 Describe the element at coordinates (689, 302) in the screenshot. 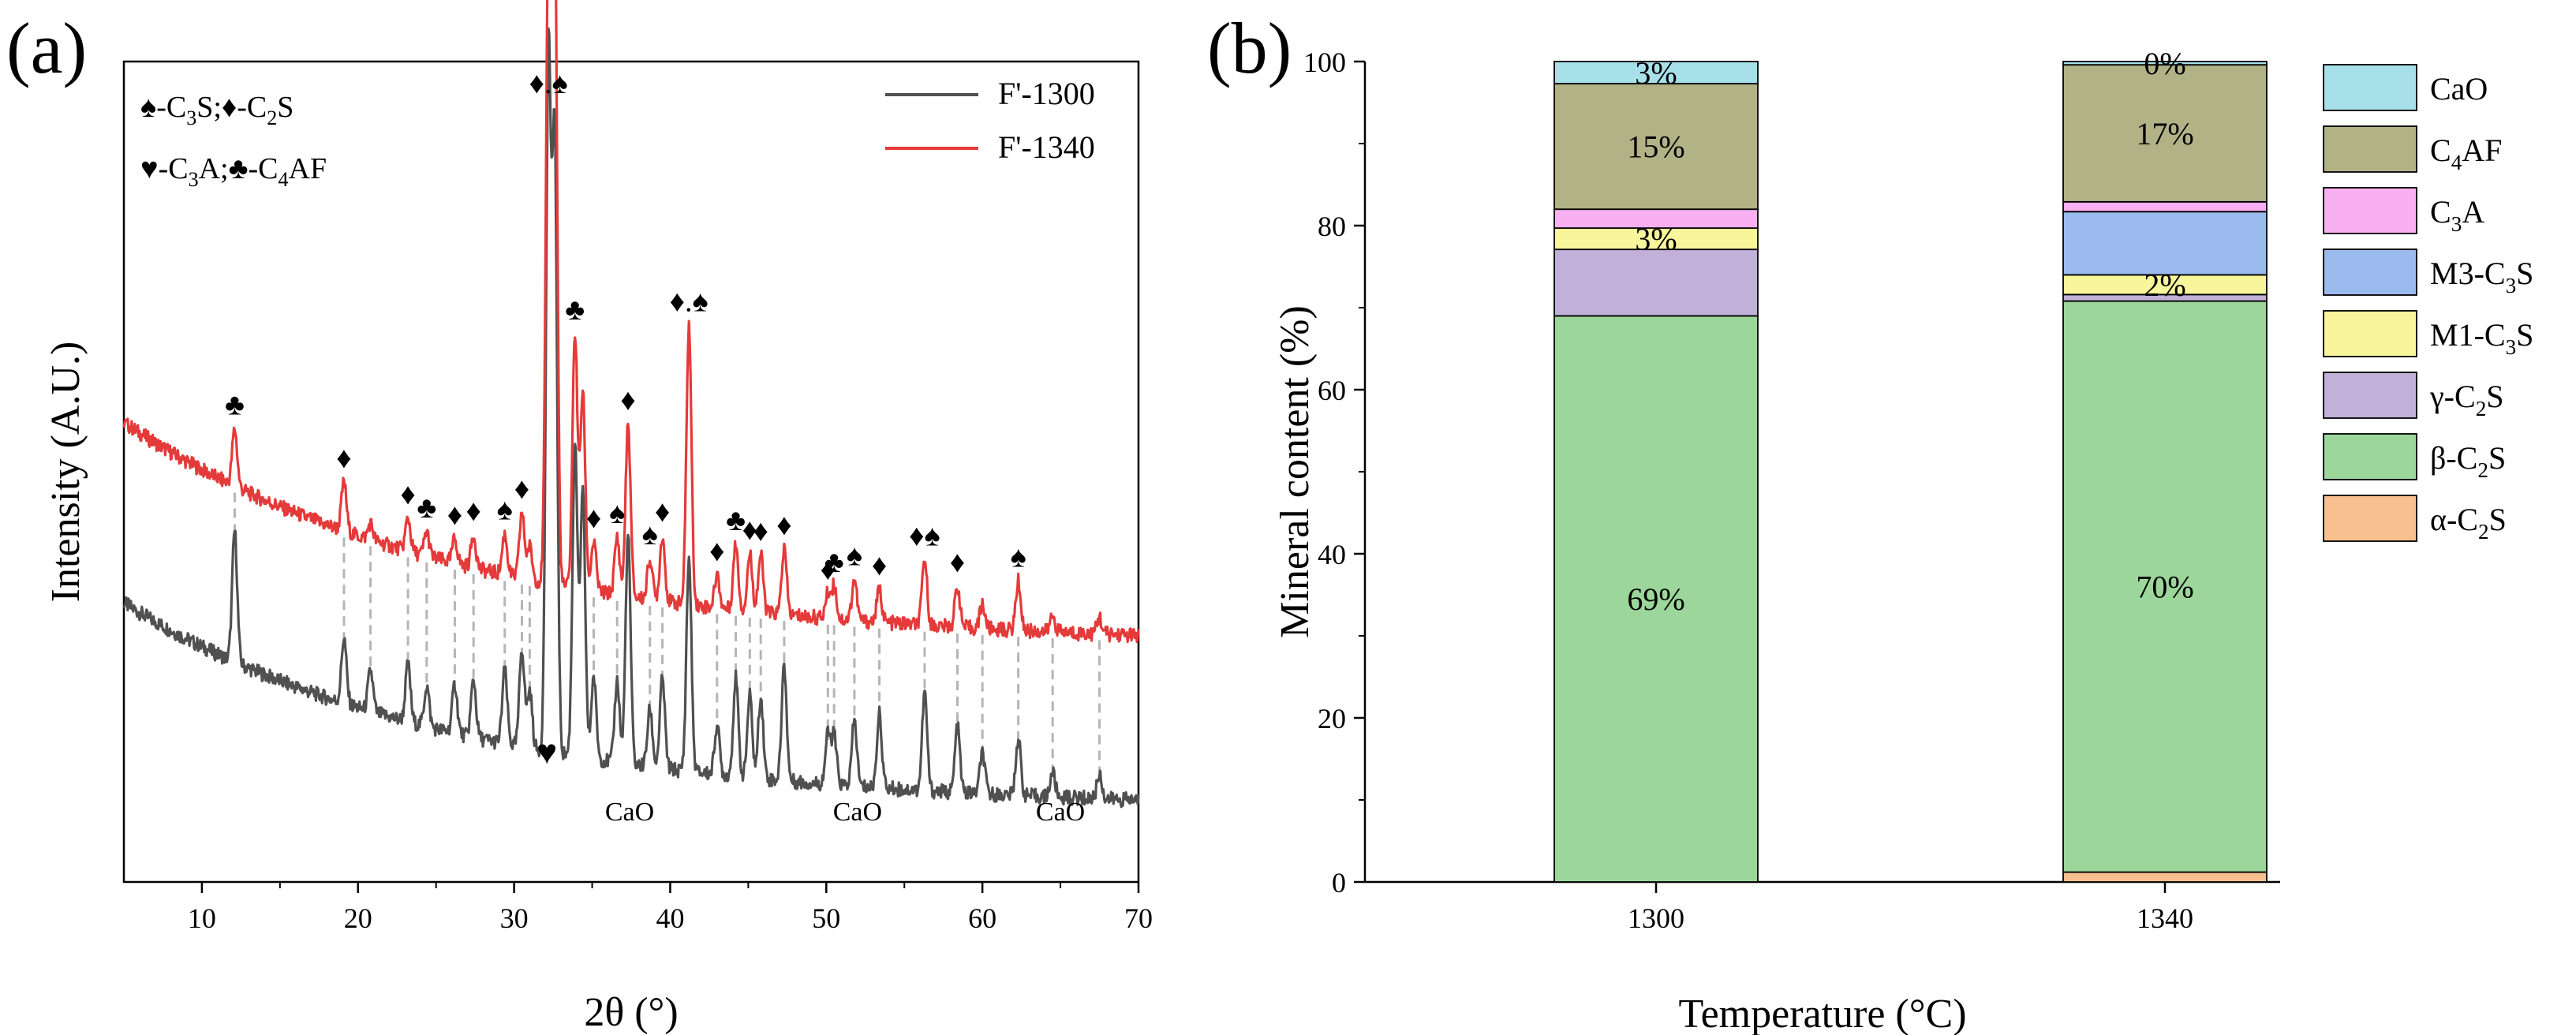

I see `peak-label-19: ♦.♠` at that location.